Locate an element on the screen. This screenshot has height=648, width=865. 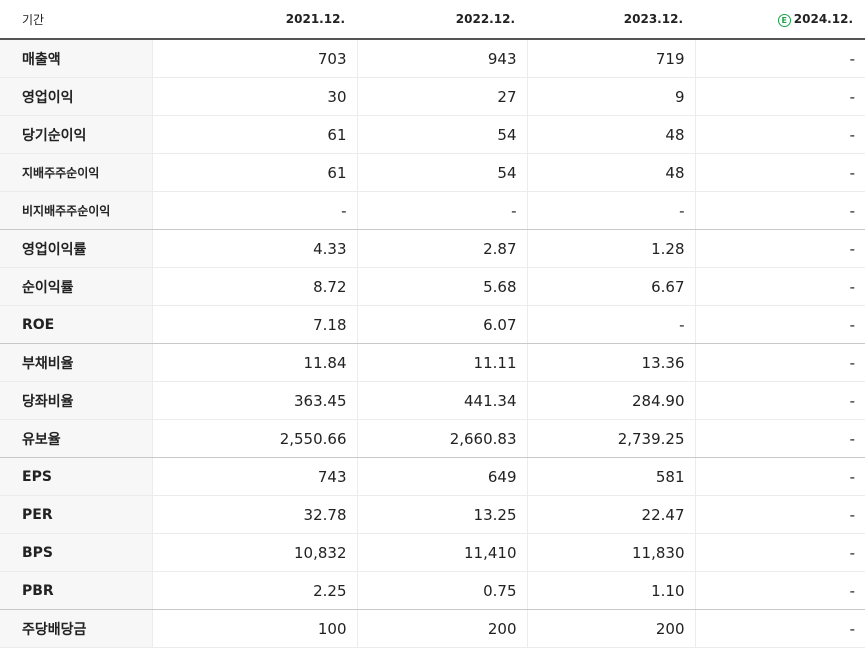
table-row: ROE 7.18 6.07- - is located at coordinates (432, 324).